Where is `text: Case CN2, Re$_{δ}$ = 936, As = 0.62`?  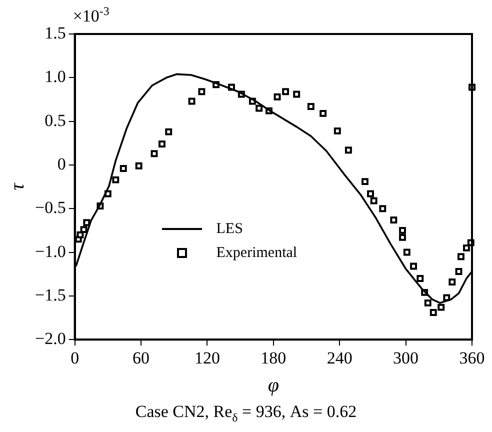 text: Case CN2, Re$_{δ}$ = 936, As = 0.62 is located at coordinates (246, 414).